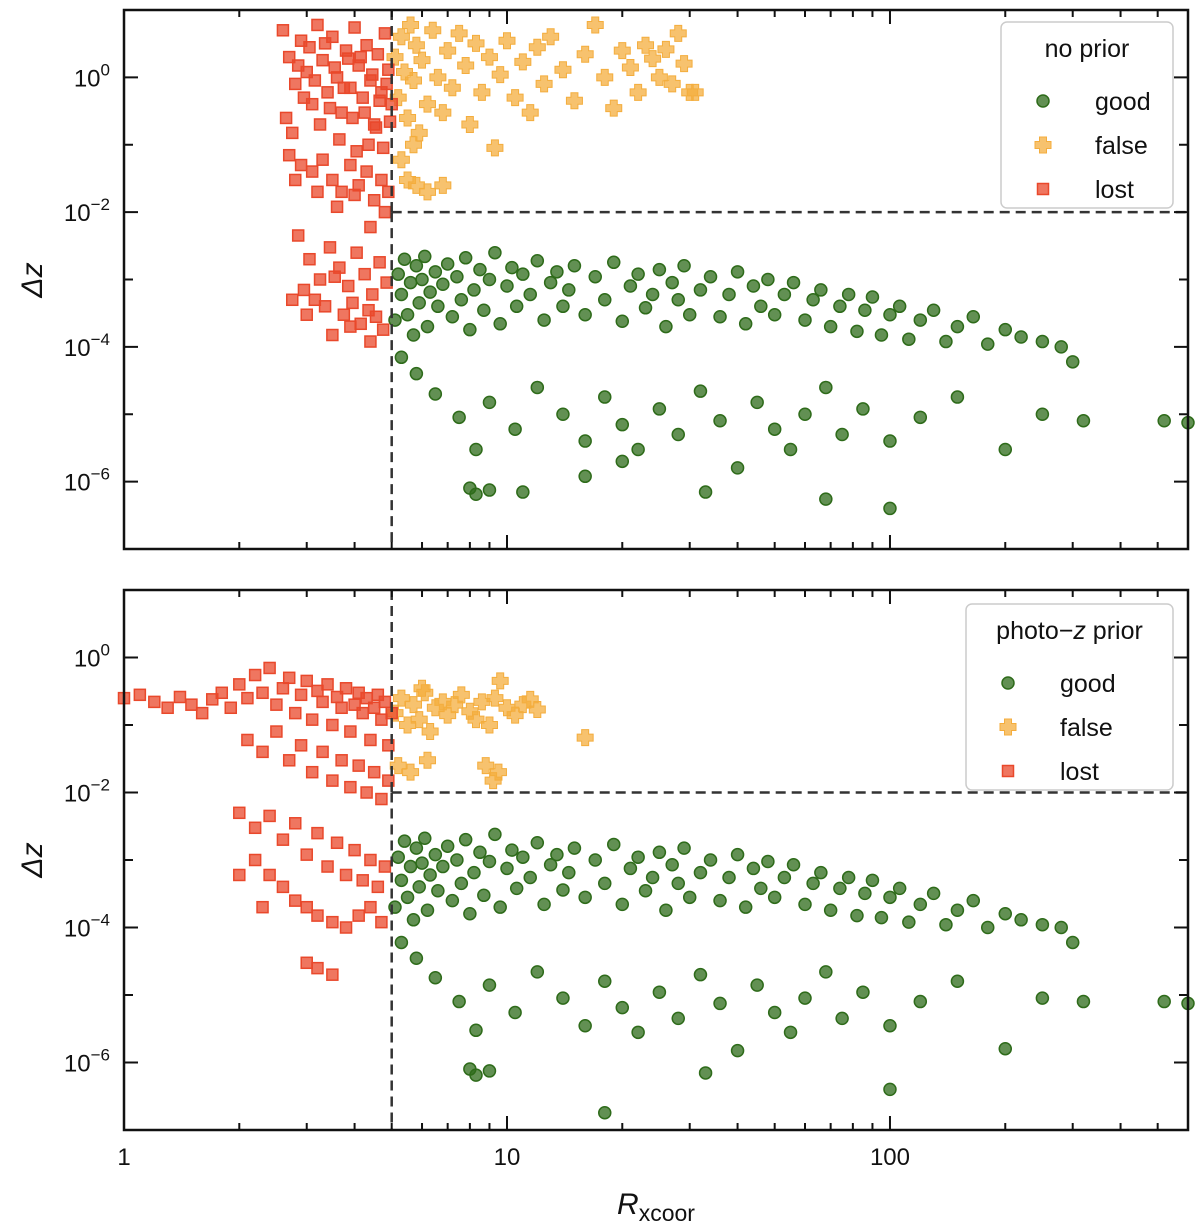 The image size is (1200, 1229). I want to click on top-ytick-label: 10⁻⁶, so click(87, 481).